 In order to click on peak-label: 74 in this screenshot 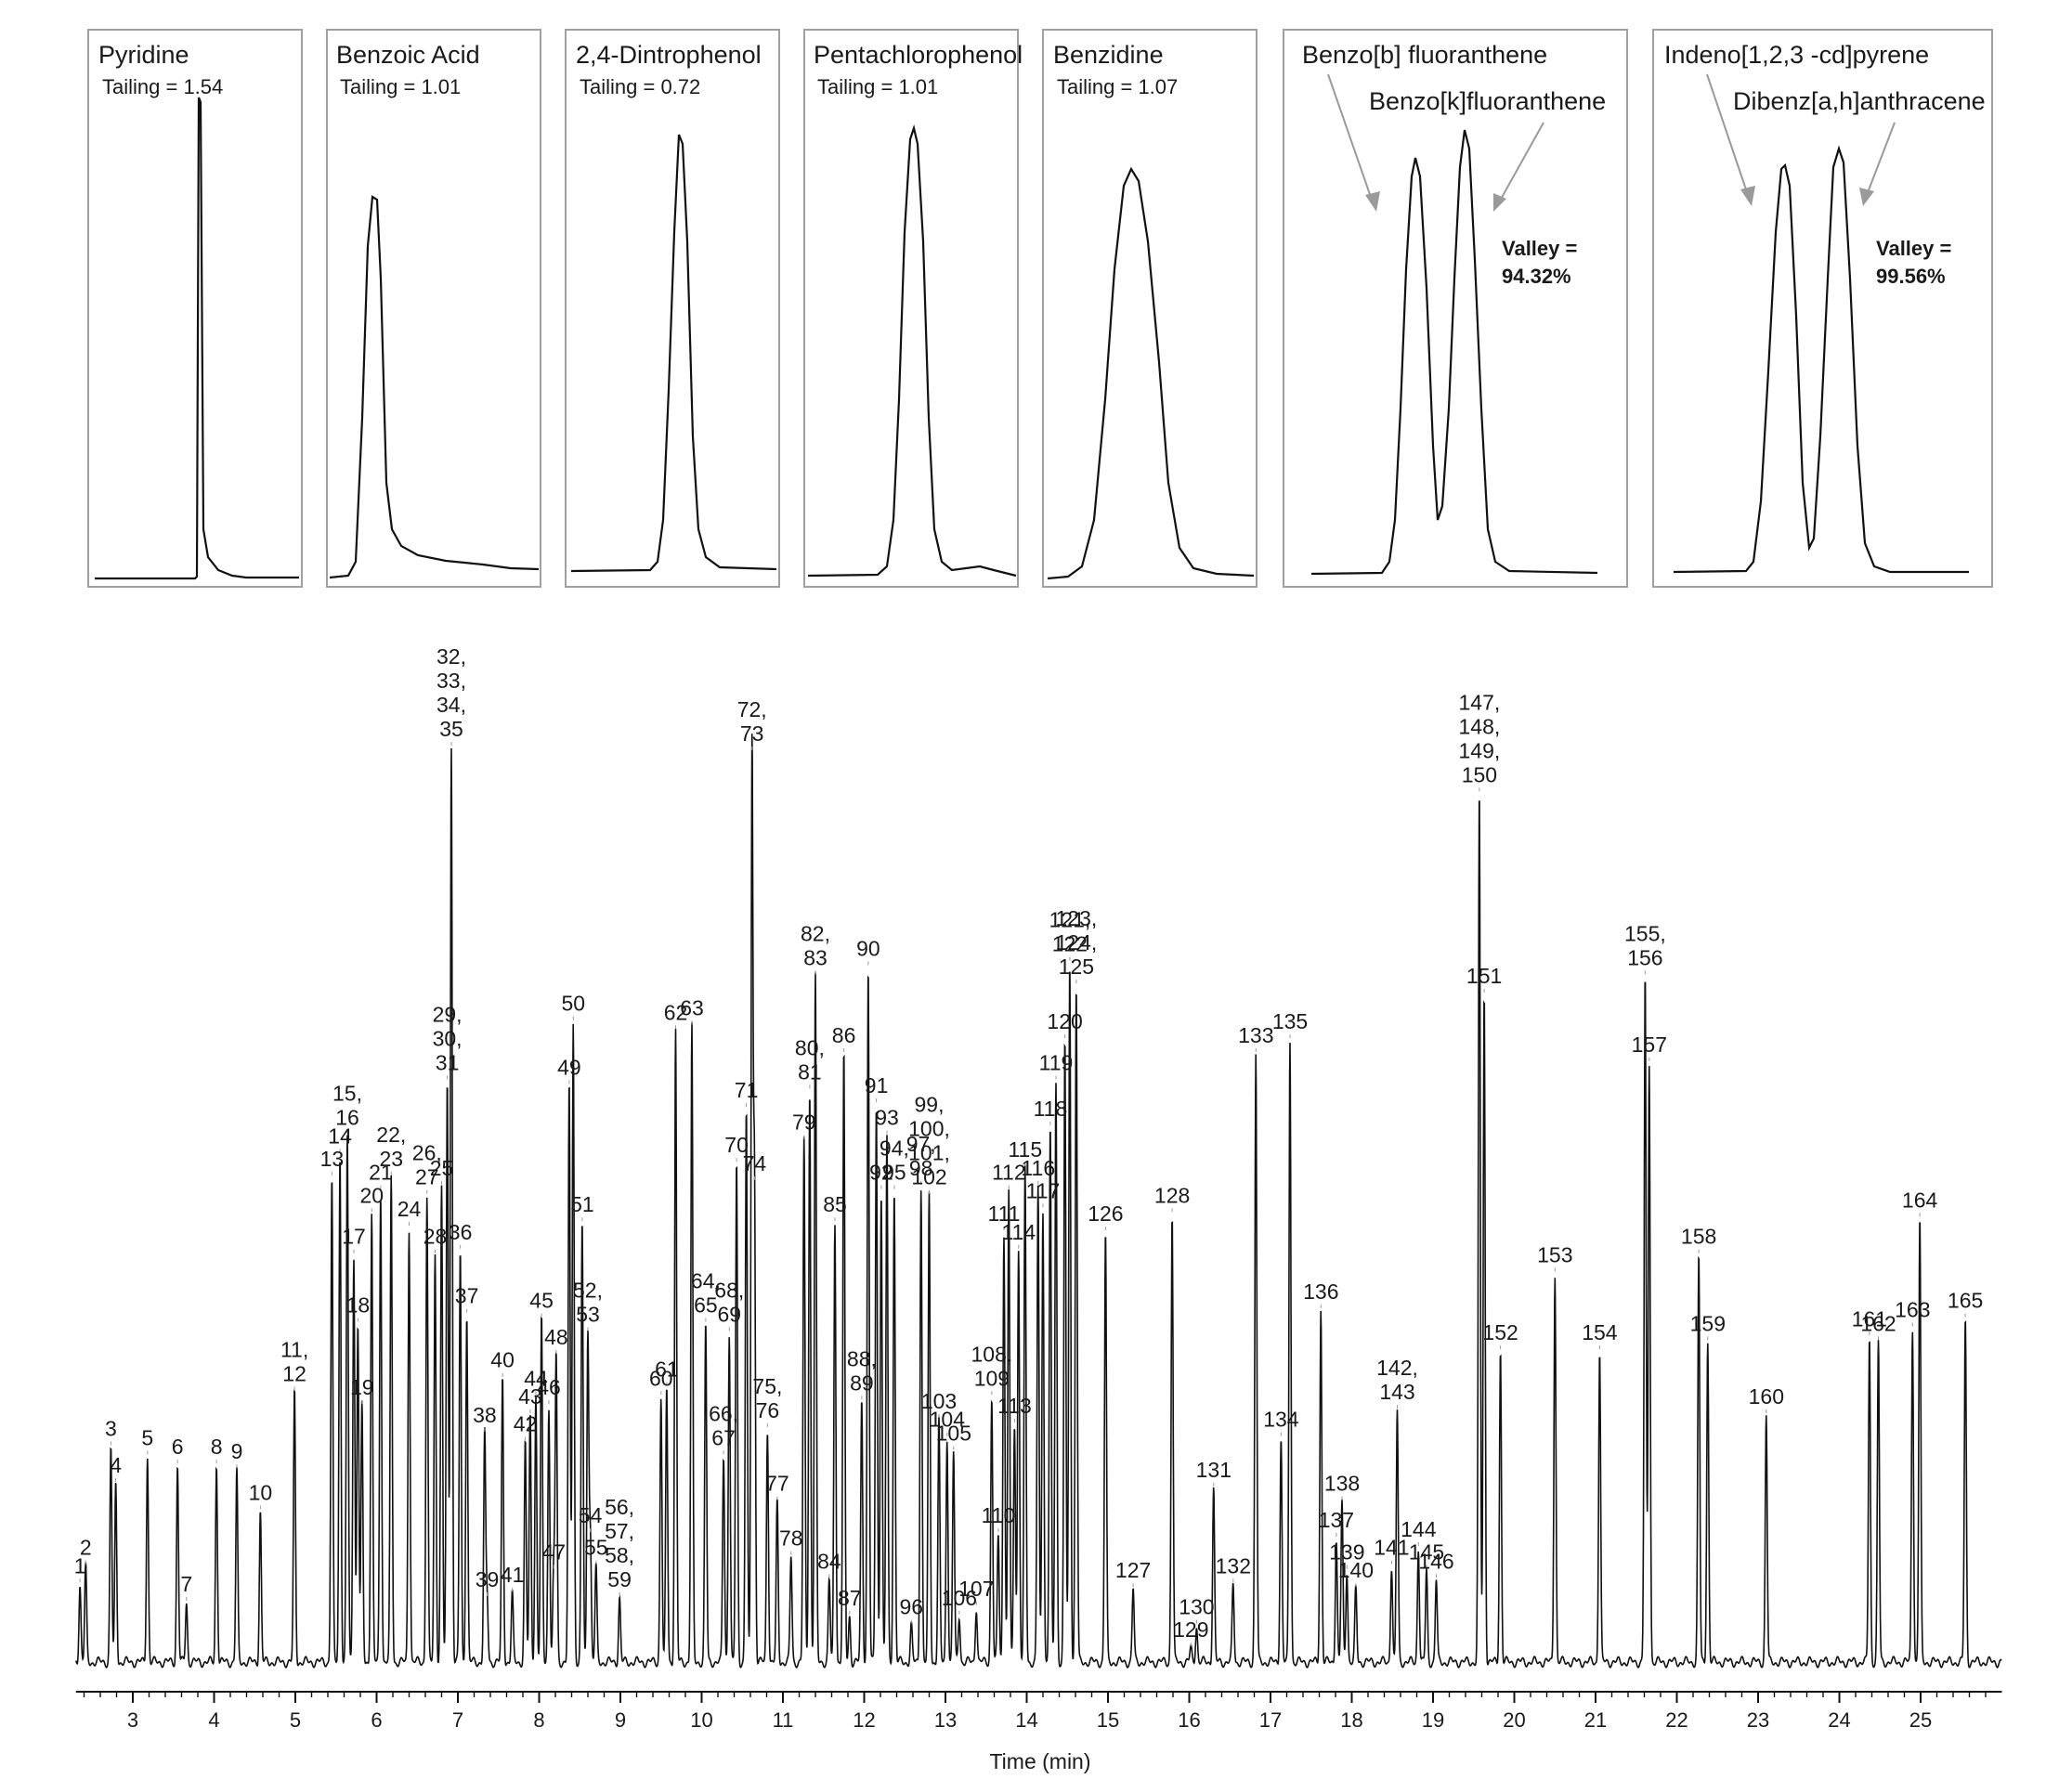, I will do `click(755, 1163)`.